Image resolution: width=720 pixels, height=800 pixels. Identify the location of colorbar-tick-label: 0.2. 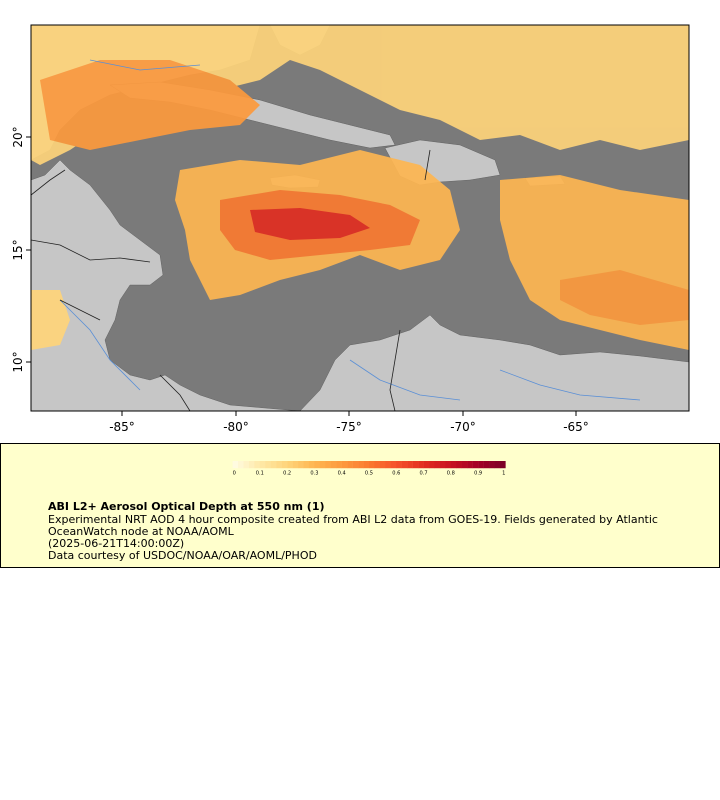
(287, 474).